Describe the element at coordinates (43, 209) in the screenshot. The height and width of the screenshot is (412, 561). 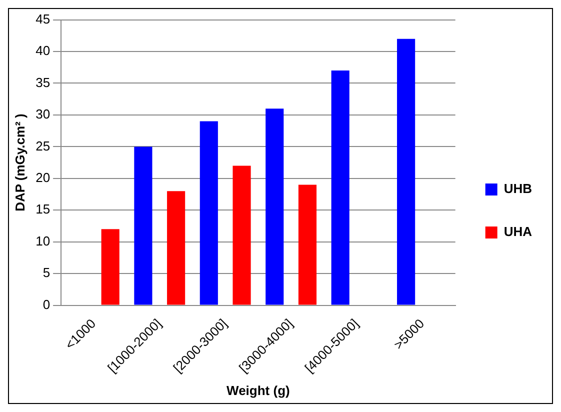
I see `y-tick-label: 15` at that location.